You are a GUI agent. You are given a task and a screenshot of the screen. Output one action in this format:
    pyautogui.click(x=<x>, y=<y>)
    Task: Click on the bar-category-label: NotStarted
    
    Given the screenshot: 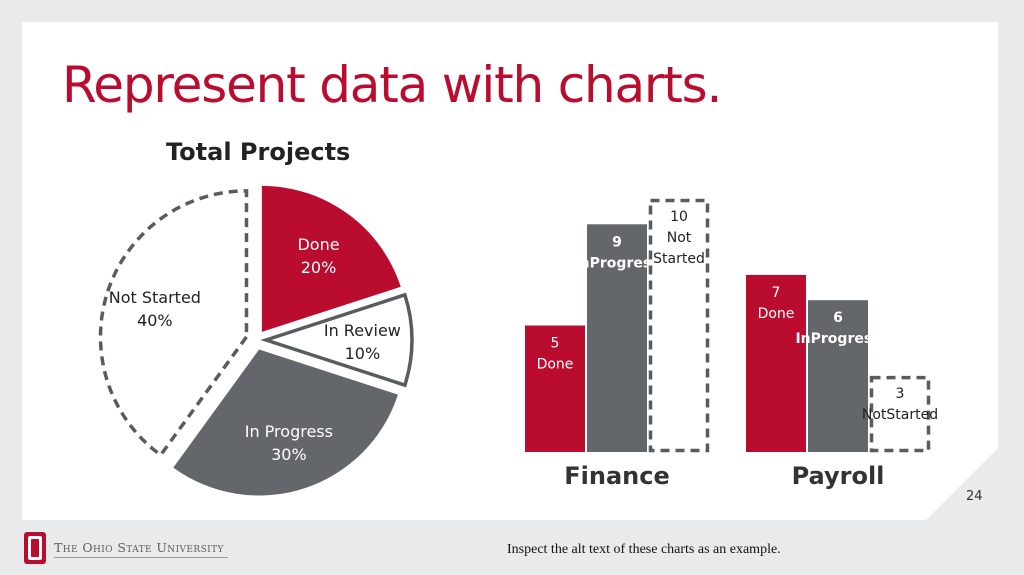 What is the action you would take?
    pyautogui.click(x=900, y=415)
    